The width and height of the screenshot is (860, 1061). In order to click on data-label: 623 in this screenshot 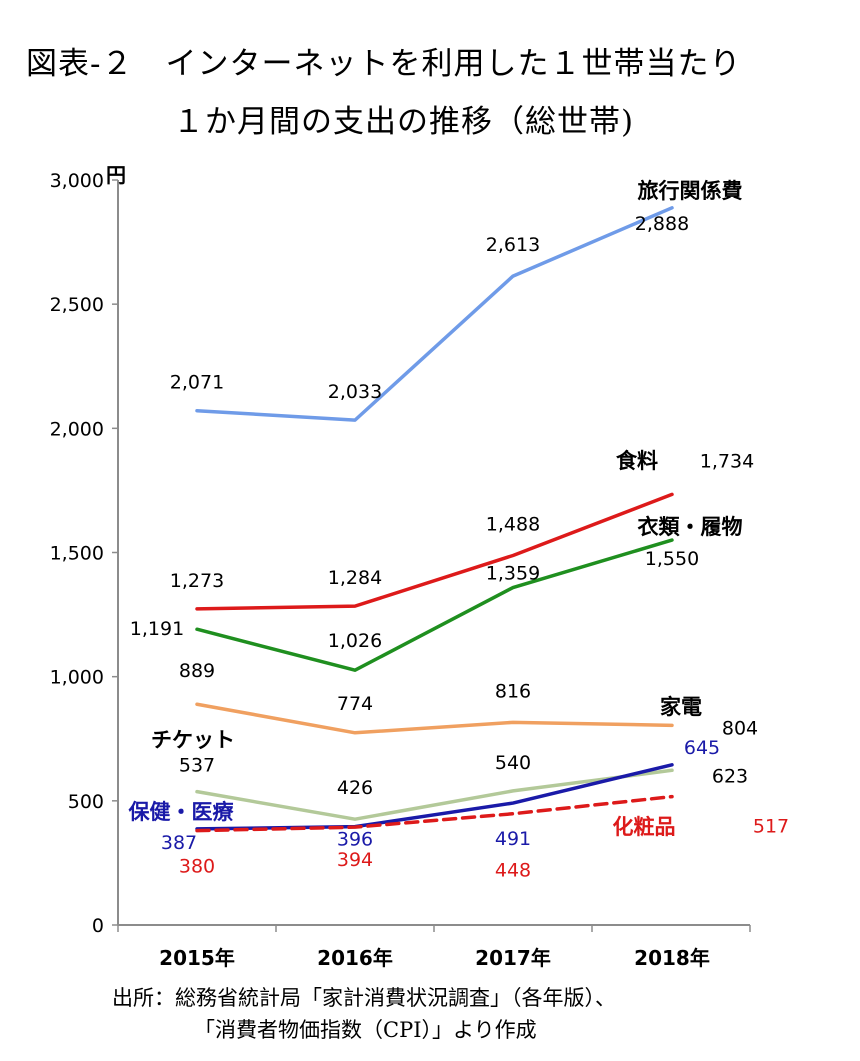, I will do `click(730, 776)`.